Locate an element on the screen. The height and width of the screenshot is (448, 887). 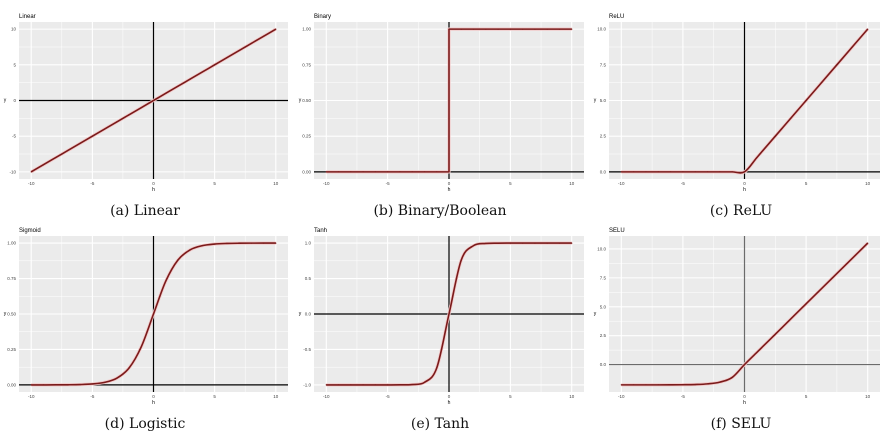
y-tick-label: 10.0 is located at coordinates (601, 248).